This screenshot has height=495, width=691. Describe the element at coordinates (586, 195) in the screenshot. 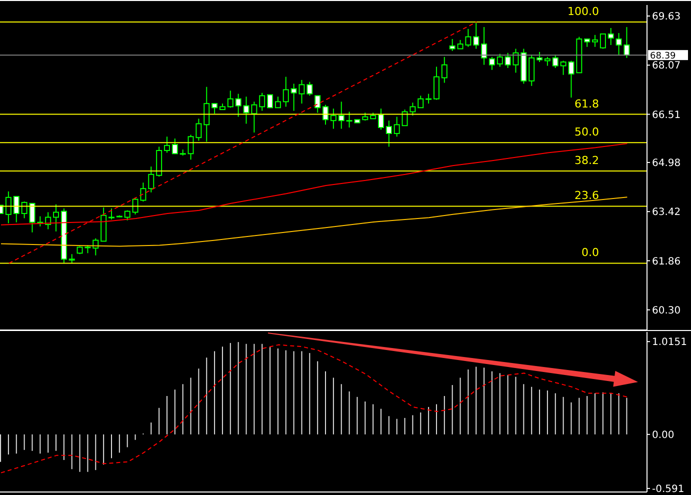

I see `annotation: 23.6` at that location.